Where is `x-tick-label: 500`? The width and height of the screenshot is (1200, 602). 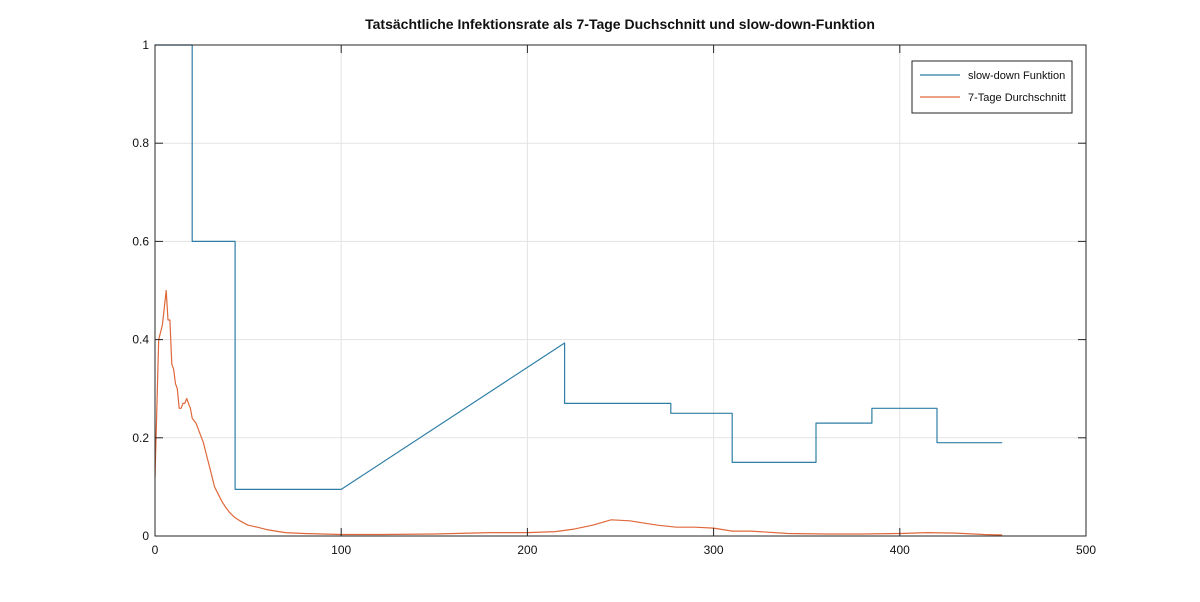
x-tick-label: 500 is located at coordinates (1086, 550).